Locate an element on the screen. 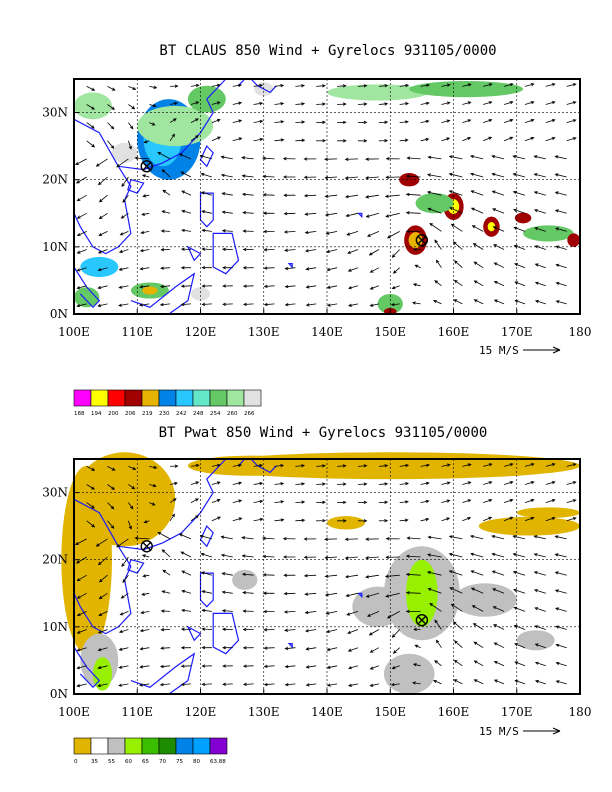 This screenshot has height=792, width=612. x-tick-label: 100E is located at coordinates (74, 712).